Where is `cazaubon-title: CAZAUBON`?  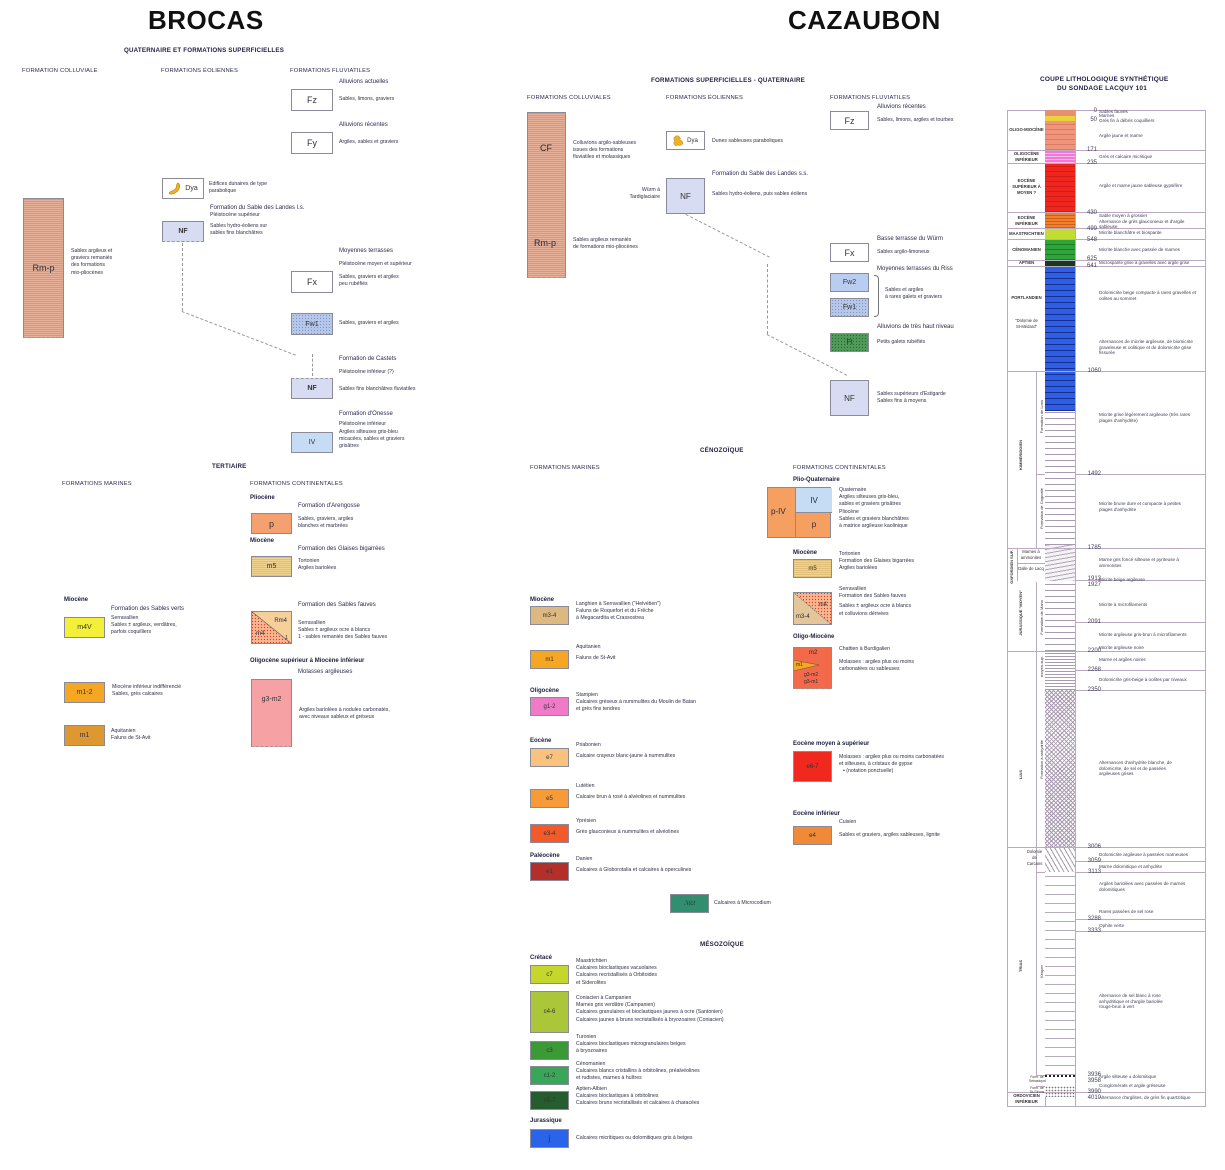 cazaubon-title: CAZAUBON is located at coordinates (864, 20).